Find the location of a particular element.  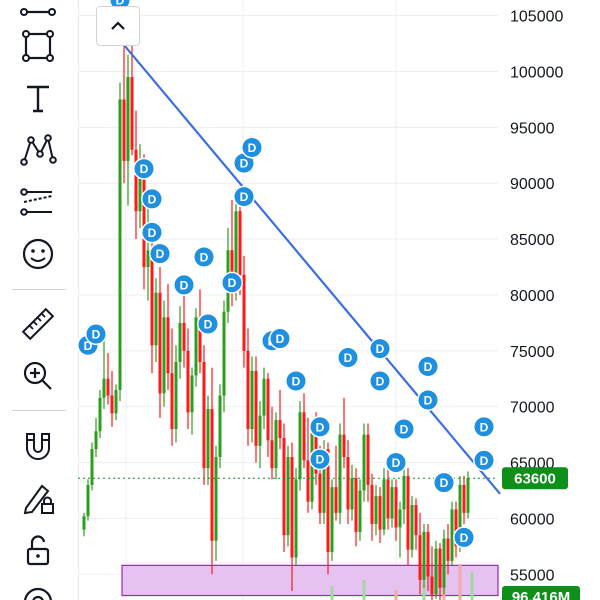

y-axis-tick-label: 55000 is located at coordinates (532, 575).